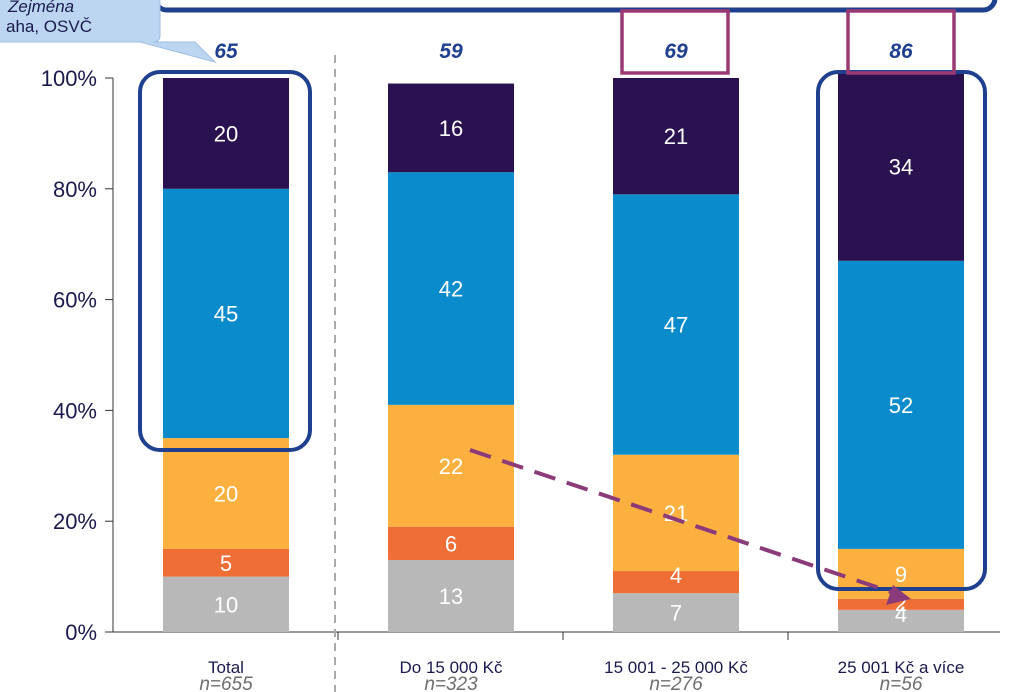  Describe the element at coordinates (226, 667) in the screenshot. I see `category-label: Total` at that location.